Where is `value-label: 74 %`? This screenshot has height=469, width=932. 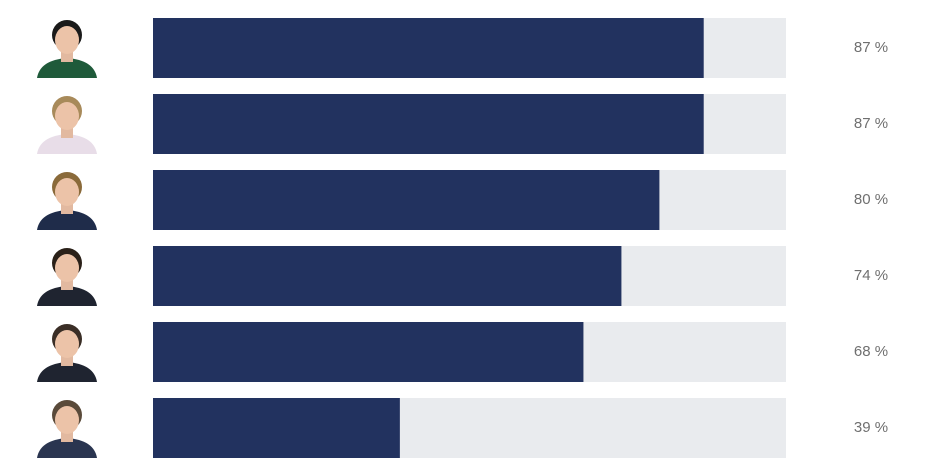
value-label: 74 % is located at coordinates (871, 275).